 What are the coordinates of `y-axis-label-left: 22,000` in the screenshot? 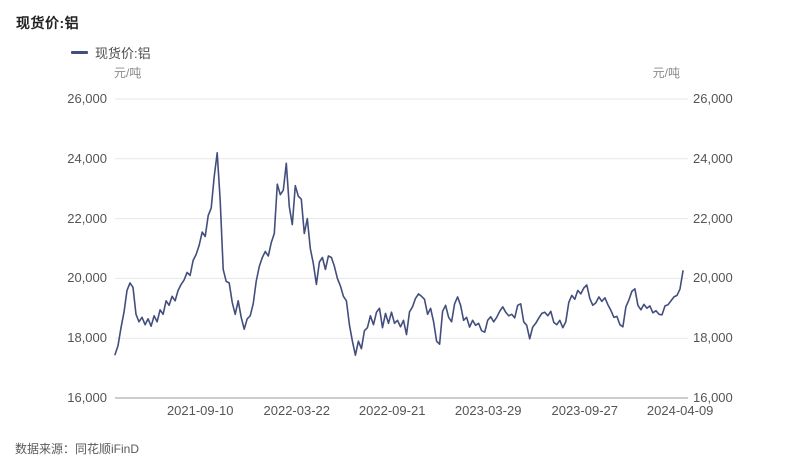 It's located at (87, 218).